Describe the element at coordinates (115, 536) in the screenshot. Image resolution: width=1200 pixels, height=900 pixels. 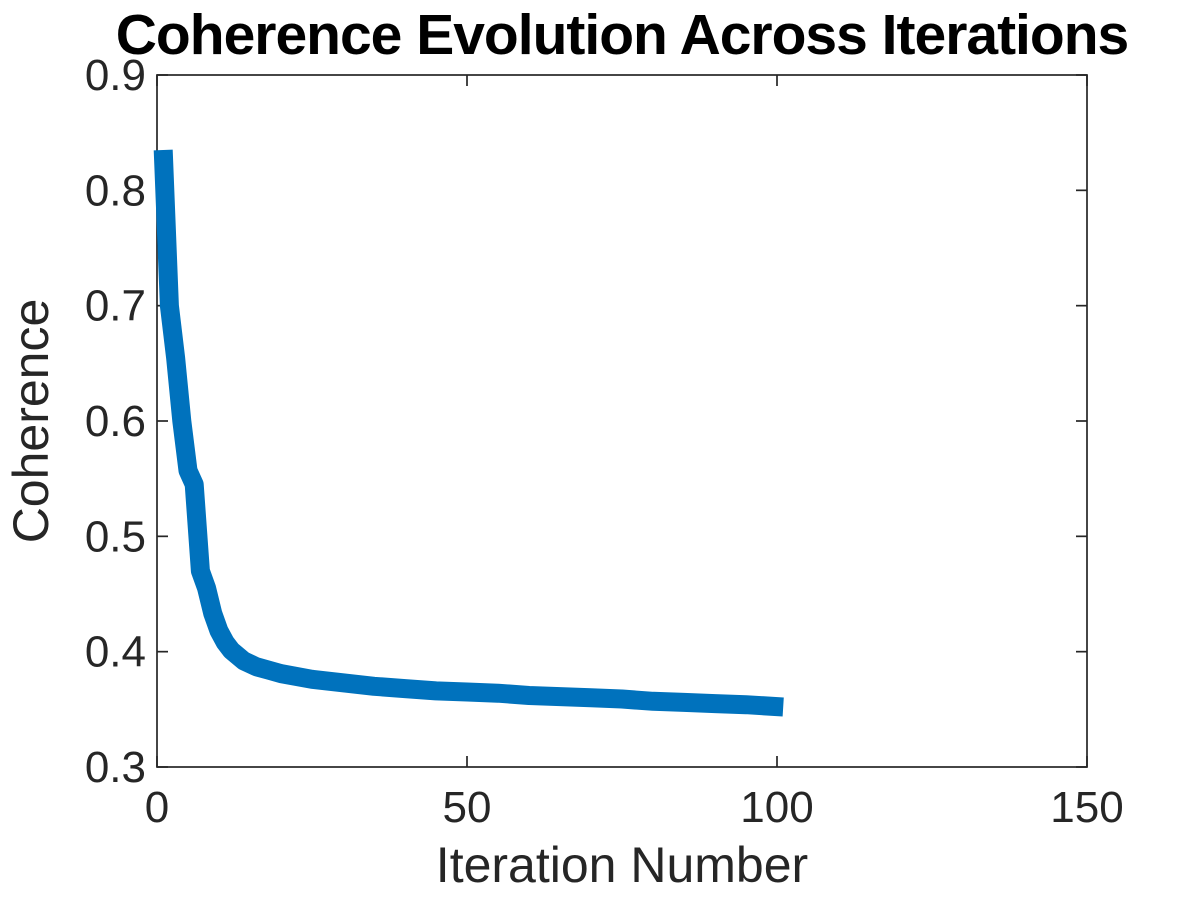
I see `y-tick-label: 0.5` at that location.